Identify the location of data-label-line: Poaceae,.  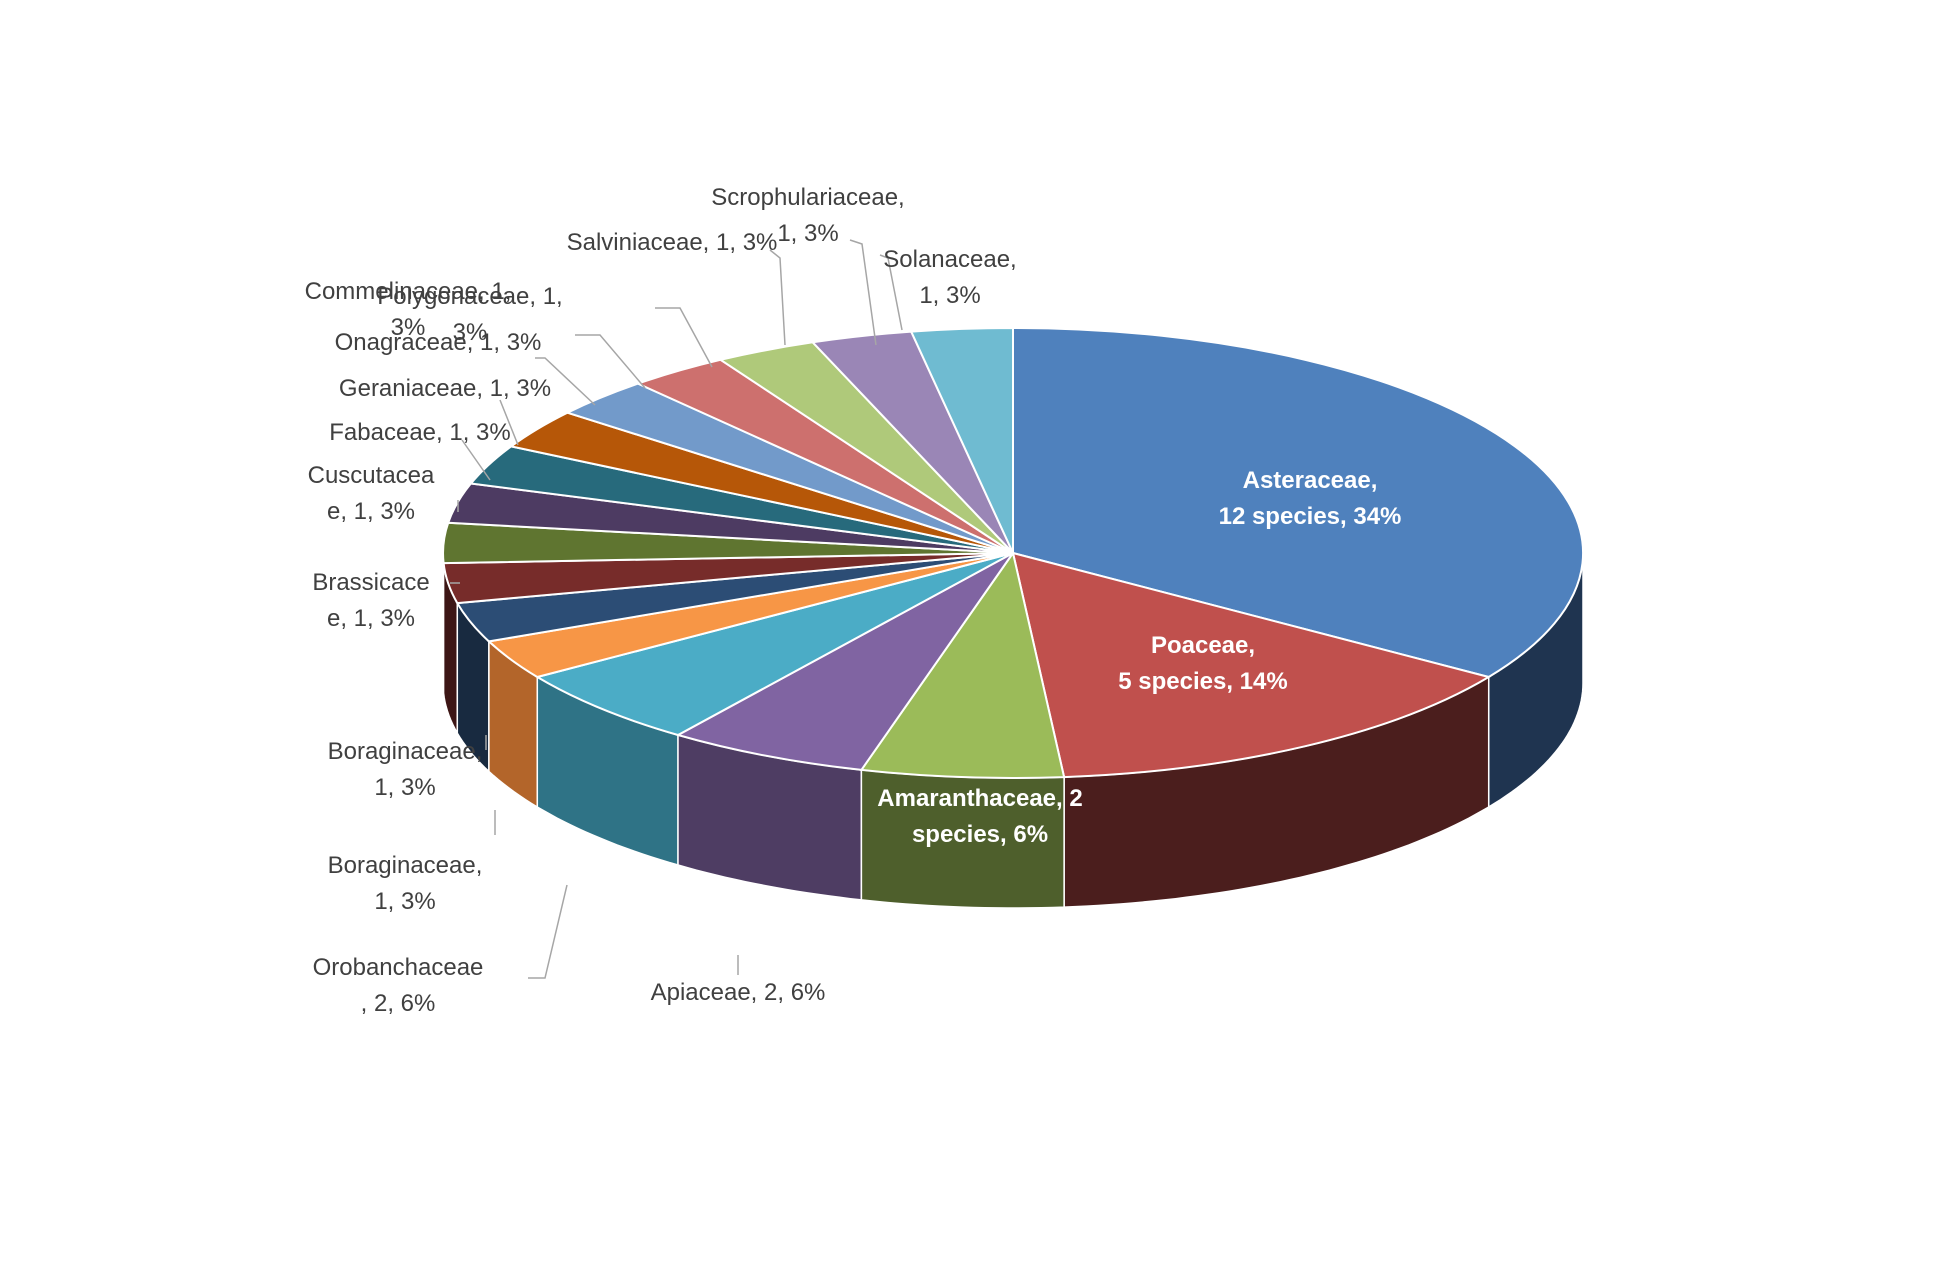
(1203, 645).